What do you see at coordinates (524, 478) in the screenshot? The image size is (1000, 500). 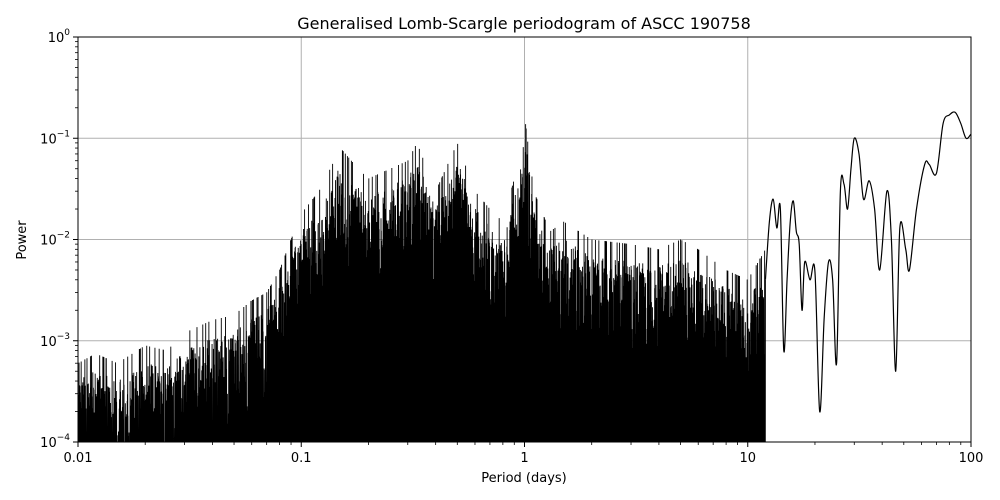 I see `x-axis-label: Period (days)` at bounding box center [524, 478].